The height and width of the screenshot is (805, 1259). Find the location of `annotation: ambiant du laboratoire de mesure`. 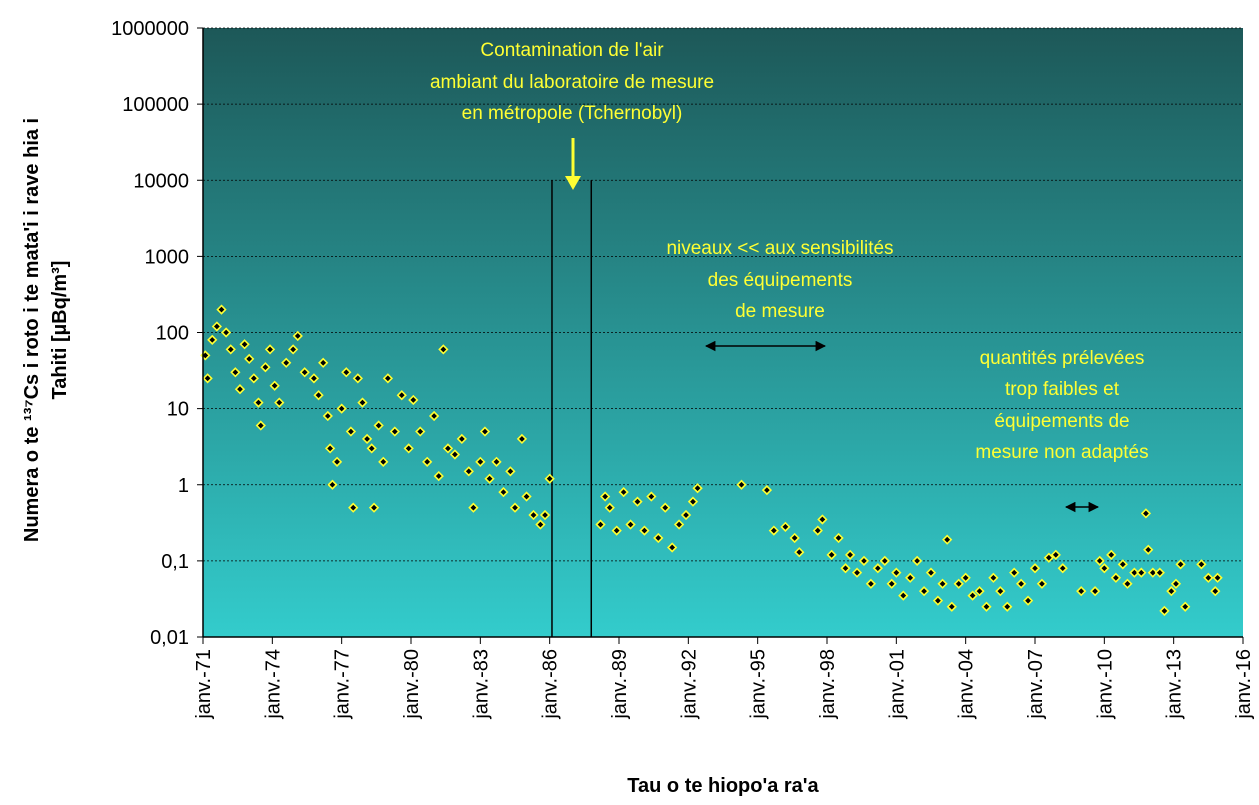

annotation: ambiant du laboratoire de mesure is located at coordinates (572, 82).